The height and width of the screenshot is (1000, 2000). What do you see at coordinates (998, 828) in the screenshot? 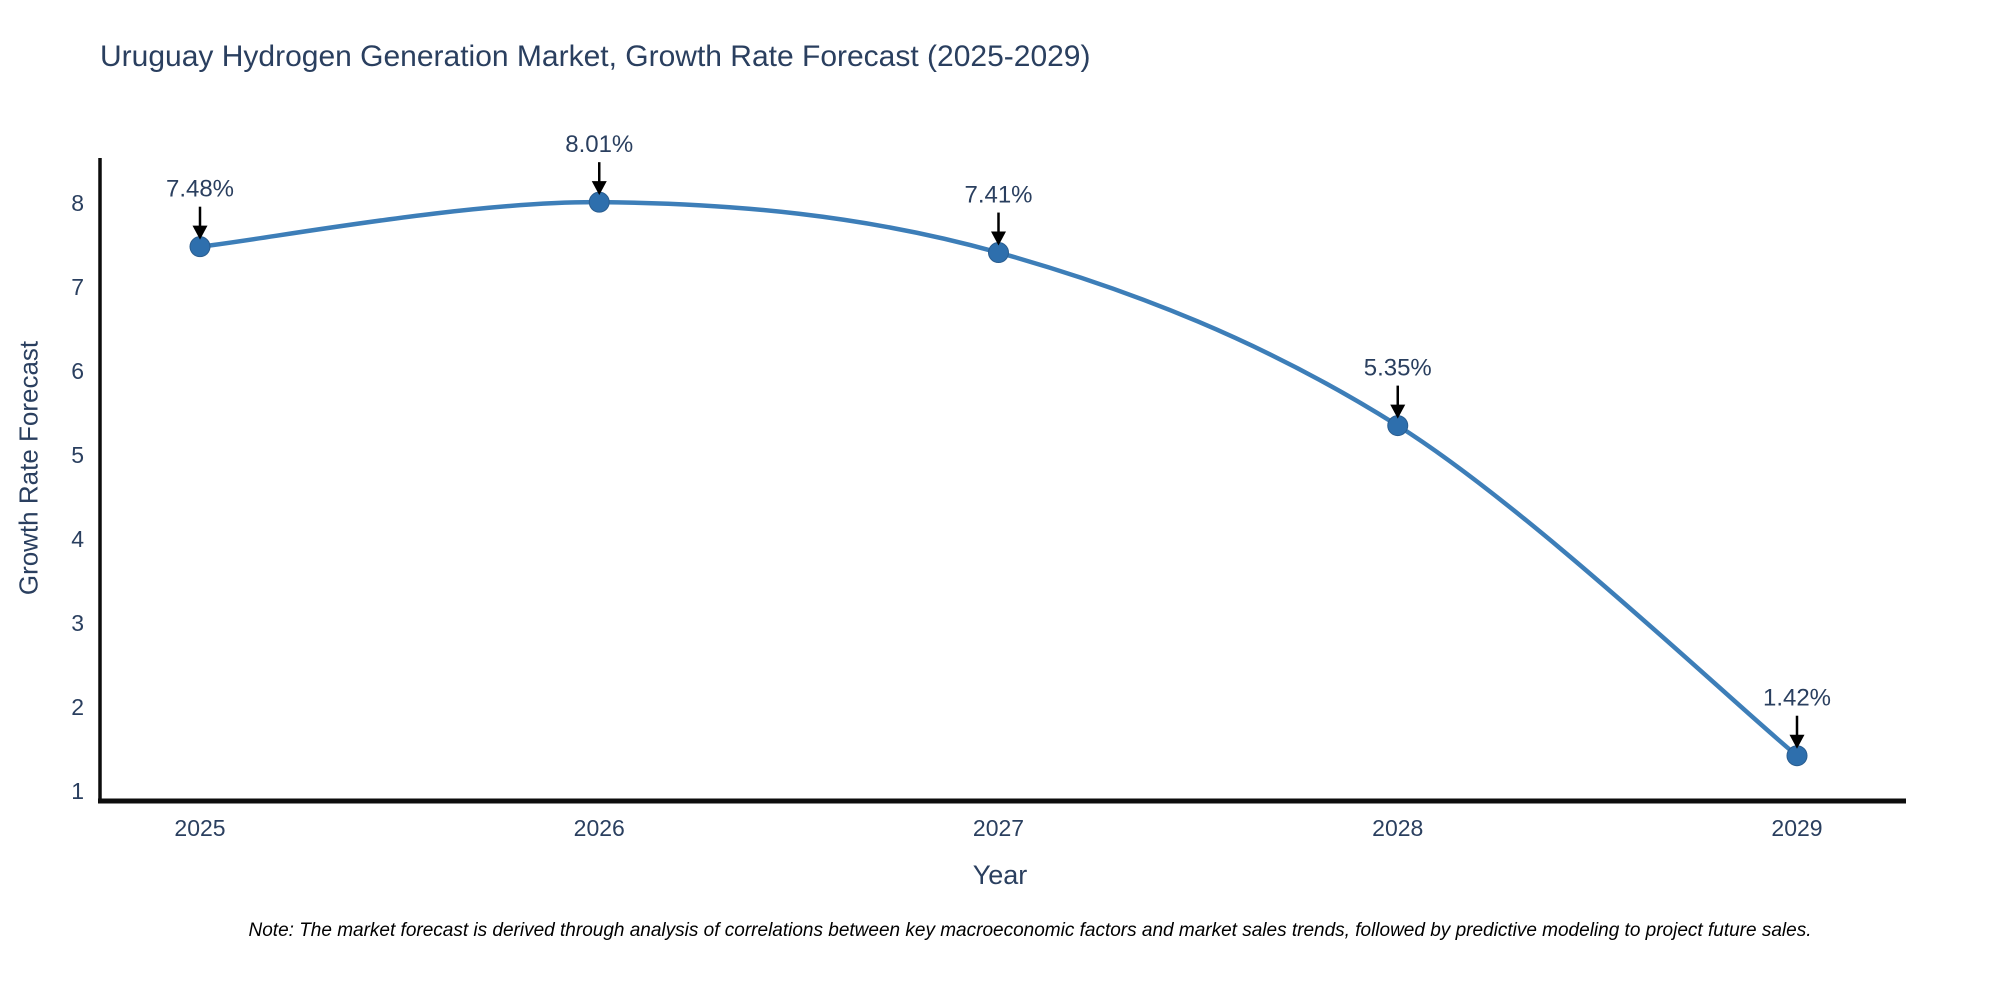
I see `x-tick-label: 2027` at bounding box center [998, 828].